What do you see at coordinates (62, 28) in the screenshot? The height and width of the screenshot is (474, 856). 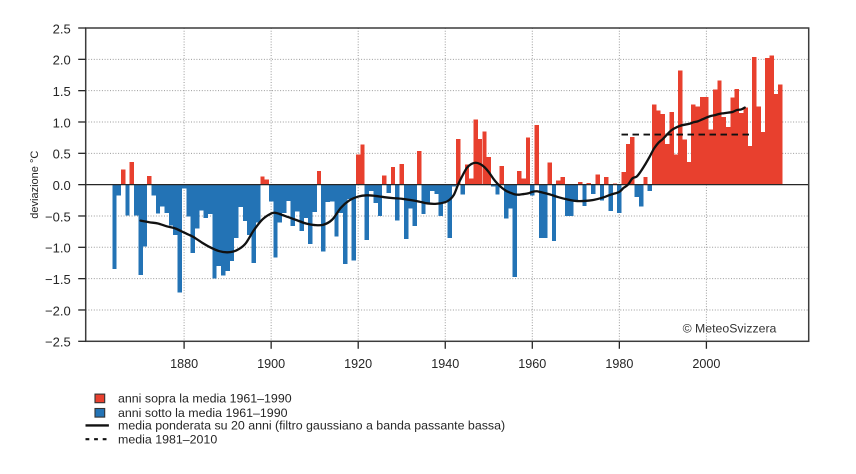 I see `svg-text: 2.5` at bounding box center [62, 28].